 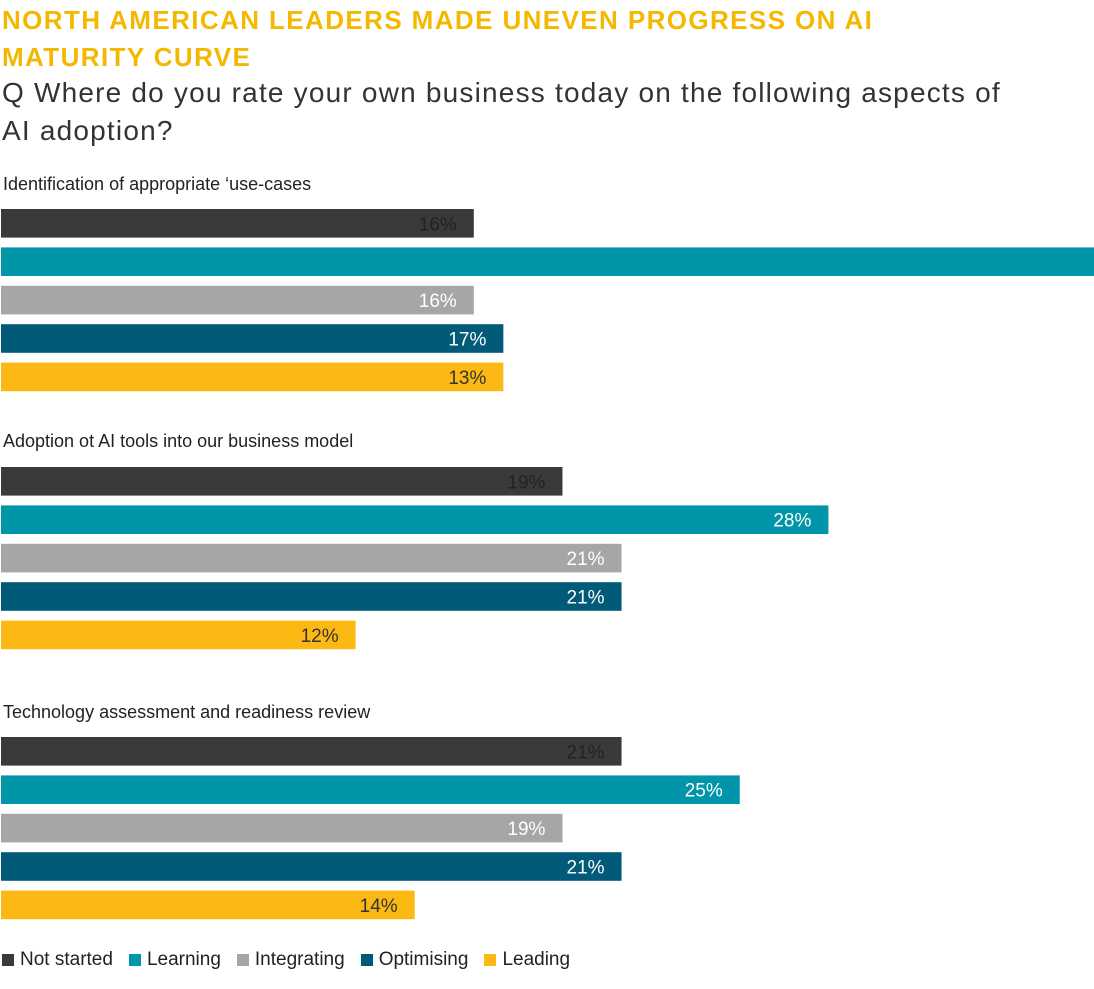 I want to click on legend-item-optimising: Optimising, so click(x=414, y=960).